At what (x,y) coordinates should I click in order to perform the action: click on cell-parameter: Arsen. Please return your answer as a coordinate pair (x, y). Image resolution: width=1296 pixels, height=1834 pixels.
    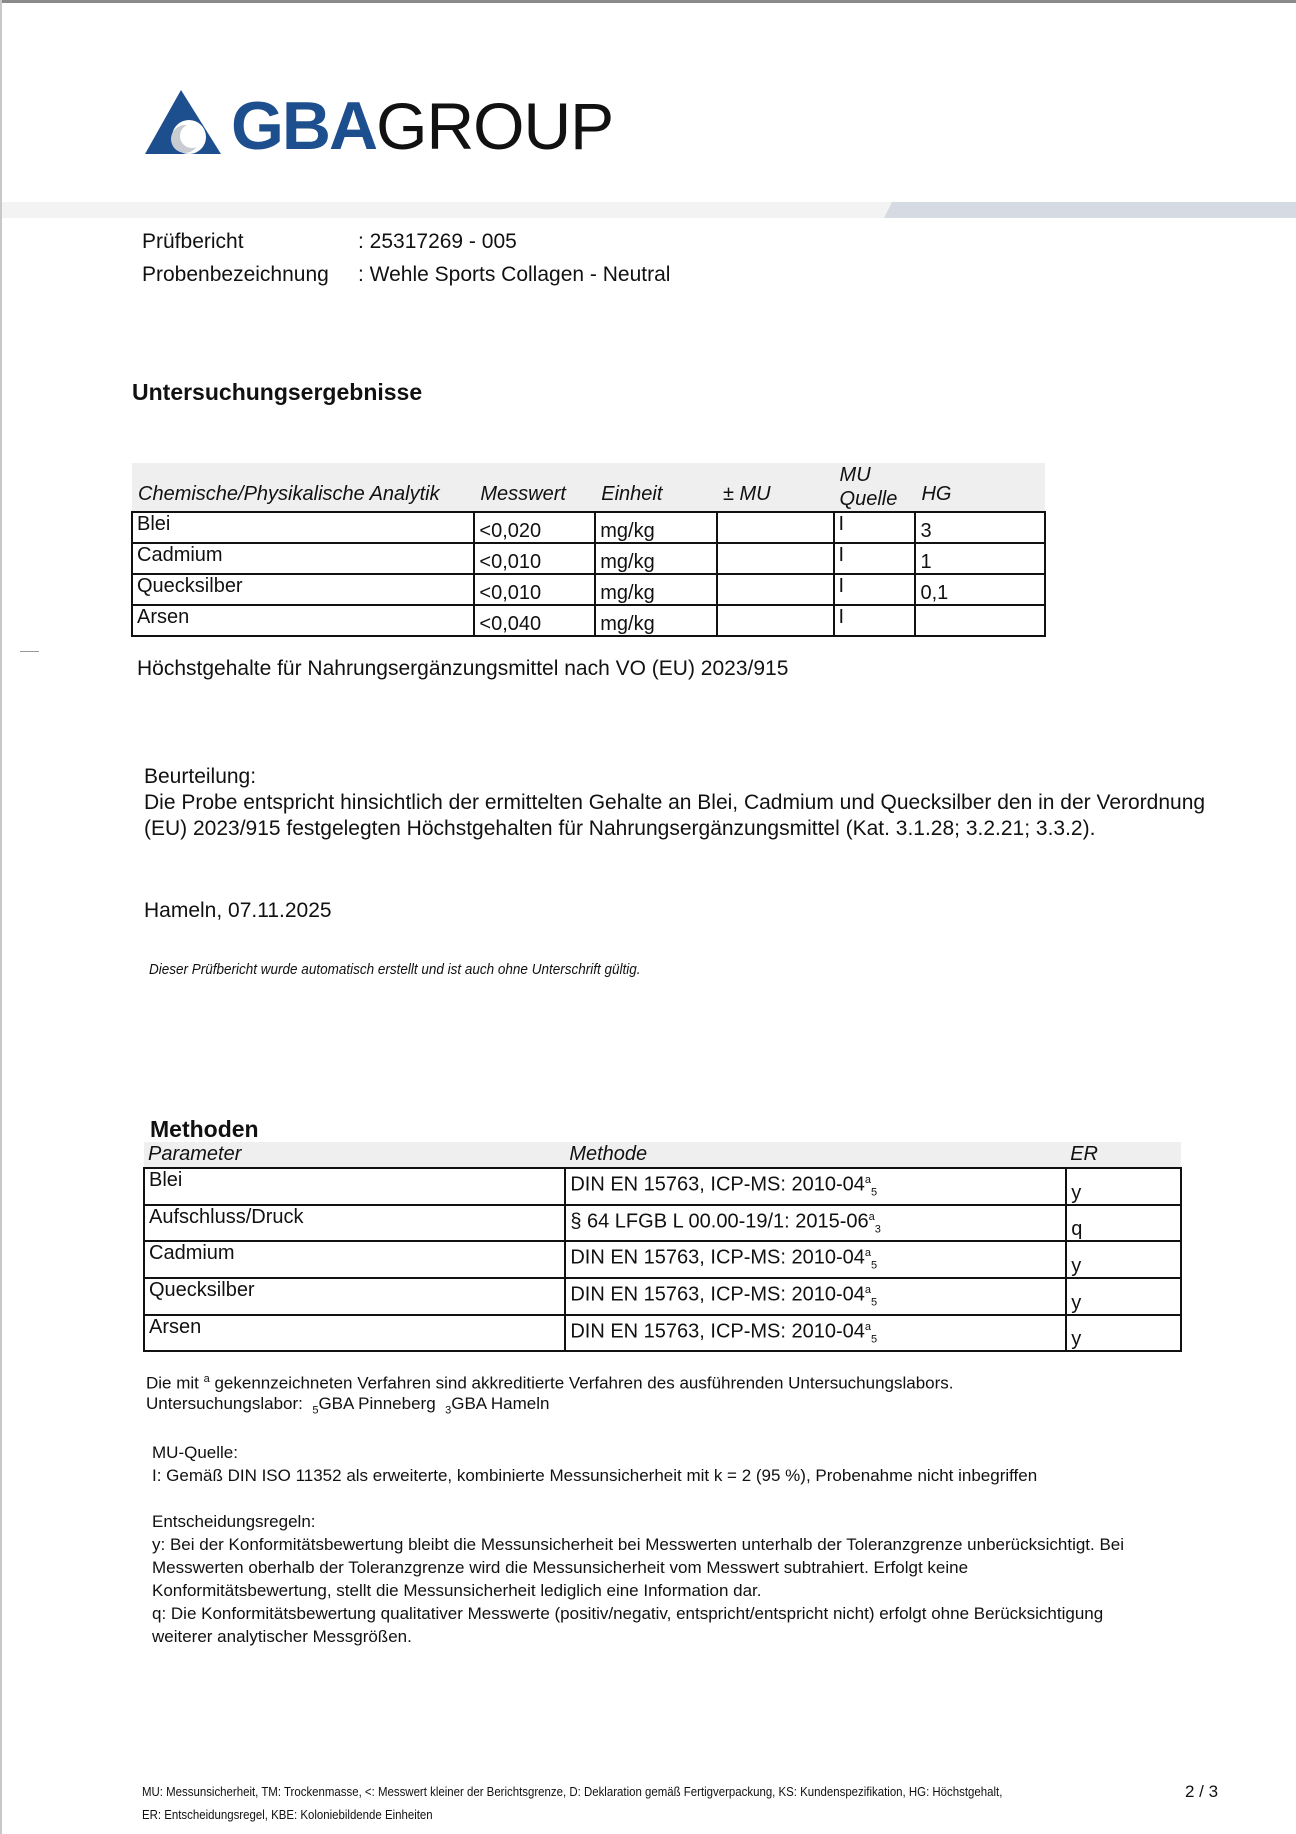
    Looking at the image, I should click on (354, 1333).